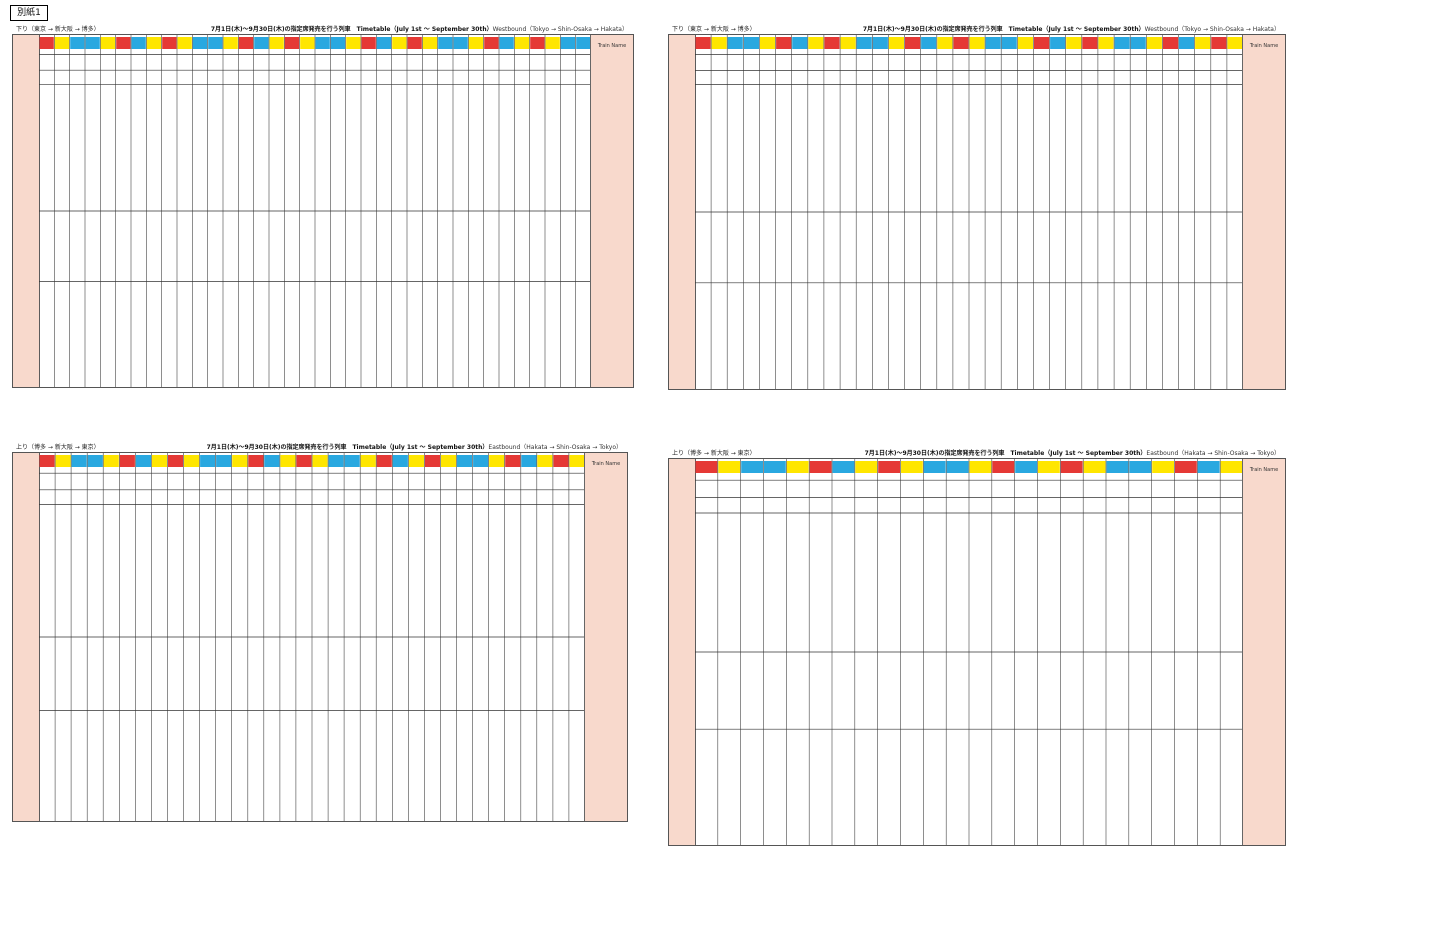 Image resolution: width=1440 pixels, height=925 pixels. Describe the element at coordinates (315, 211) in the screenshot. I see `grid-lines` at that location.